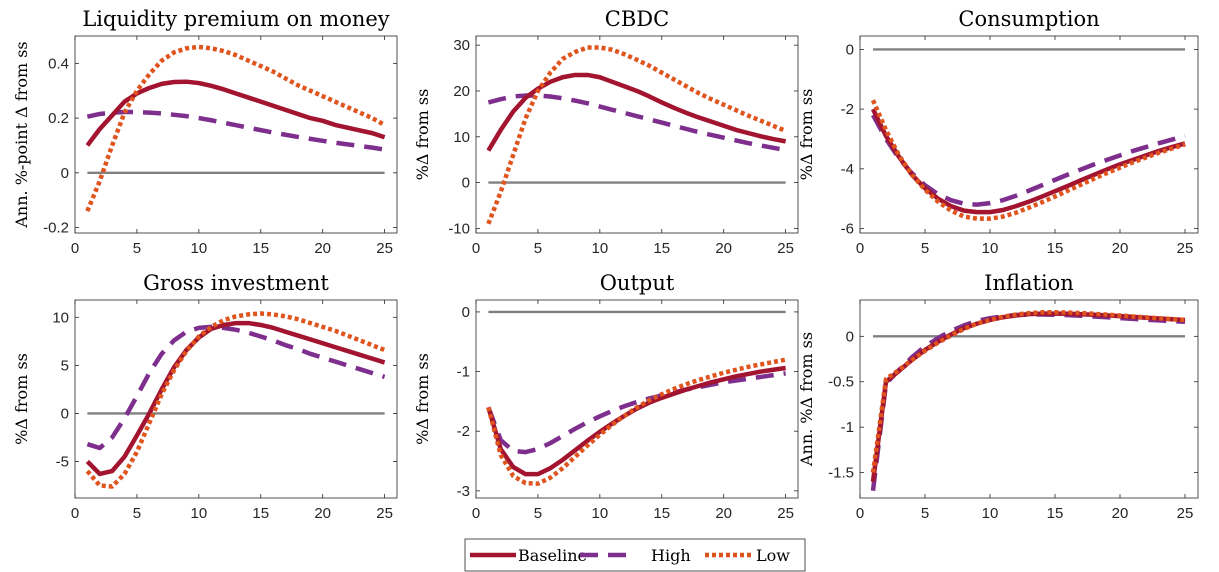  Describe the element at coordinates (806, 399) in the screenshot. I see `y-axis-label: Ann. %Δ from ss` at that location.